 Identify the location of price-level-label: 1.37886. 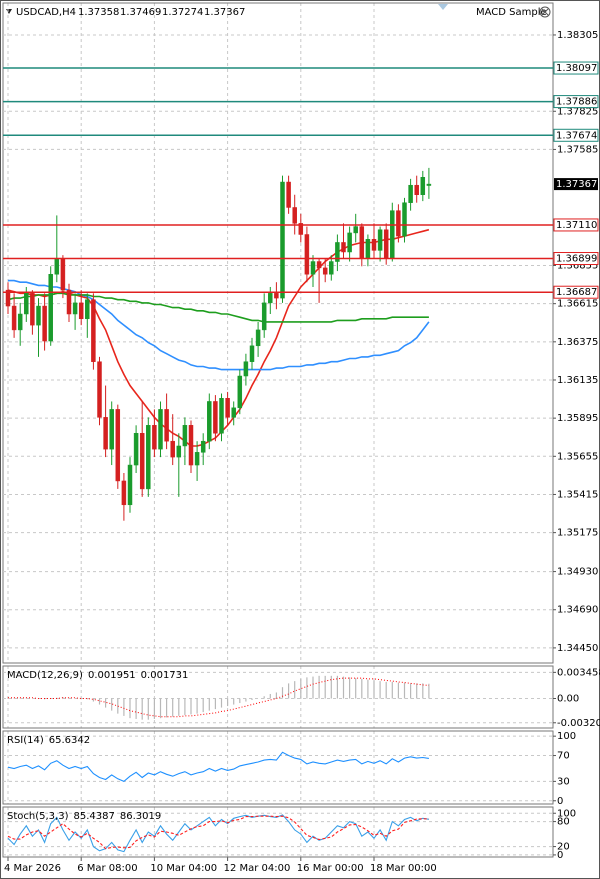
(576, 102).